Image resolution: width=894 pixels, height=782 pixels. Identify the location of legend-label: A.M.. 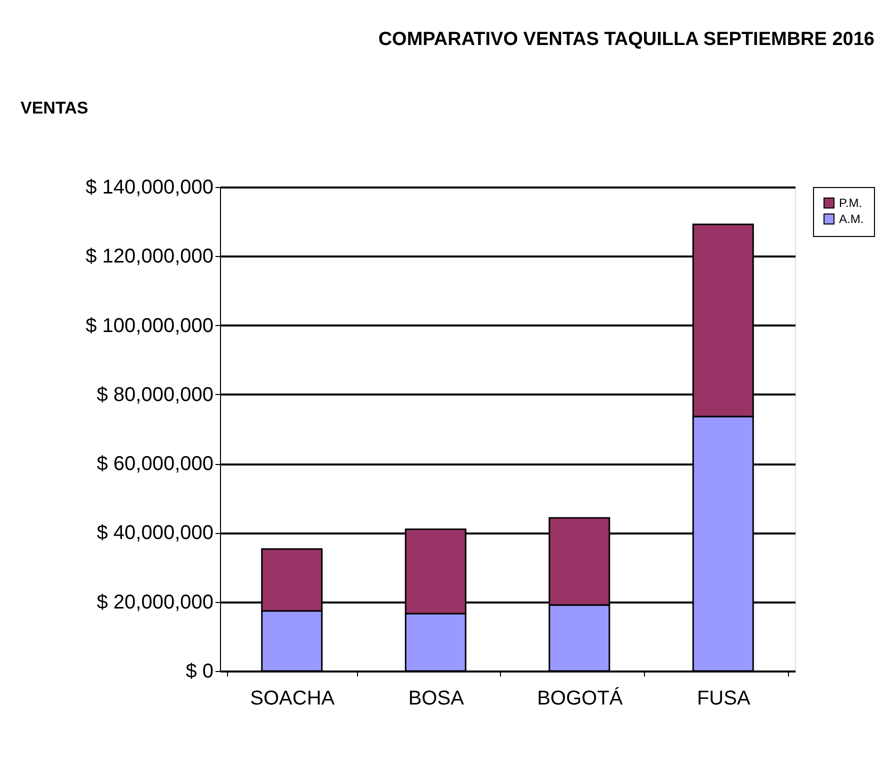
(851, 219).